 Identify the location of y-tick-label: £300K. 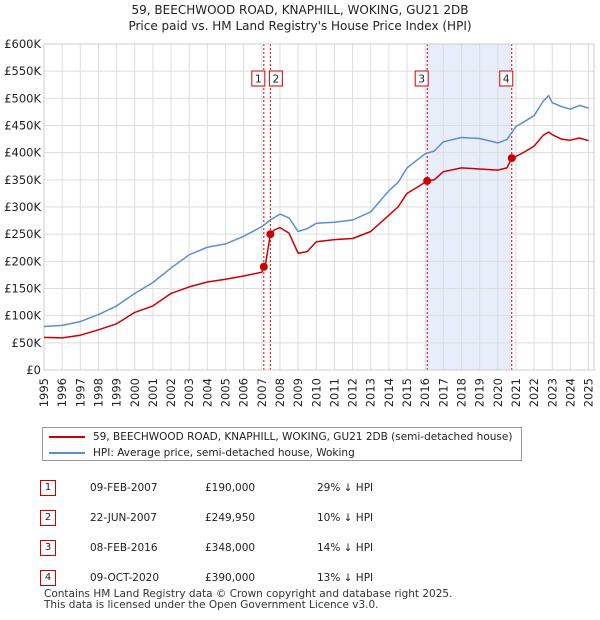
(22, 207).